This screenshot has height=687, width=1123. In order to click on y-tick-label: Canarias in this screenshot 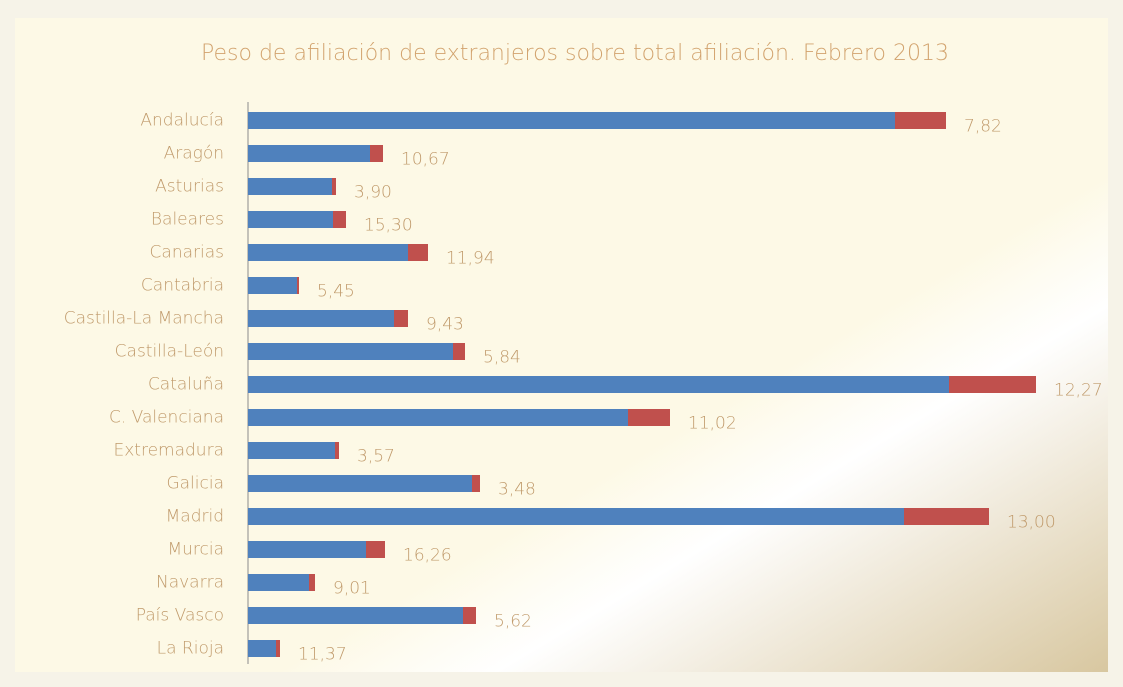, I will do `click(187, 253)`.